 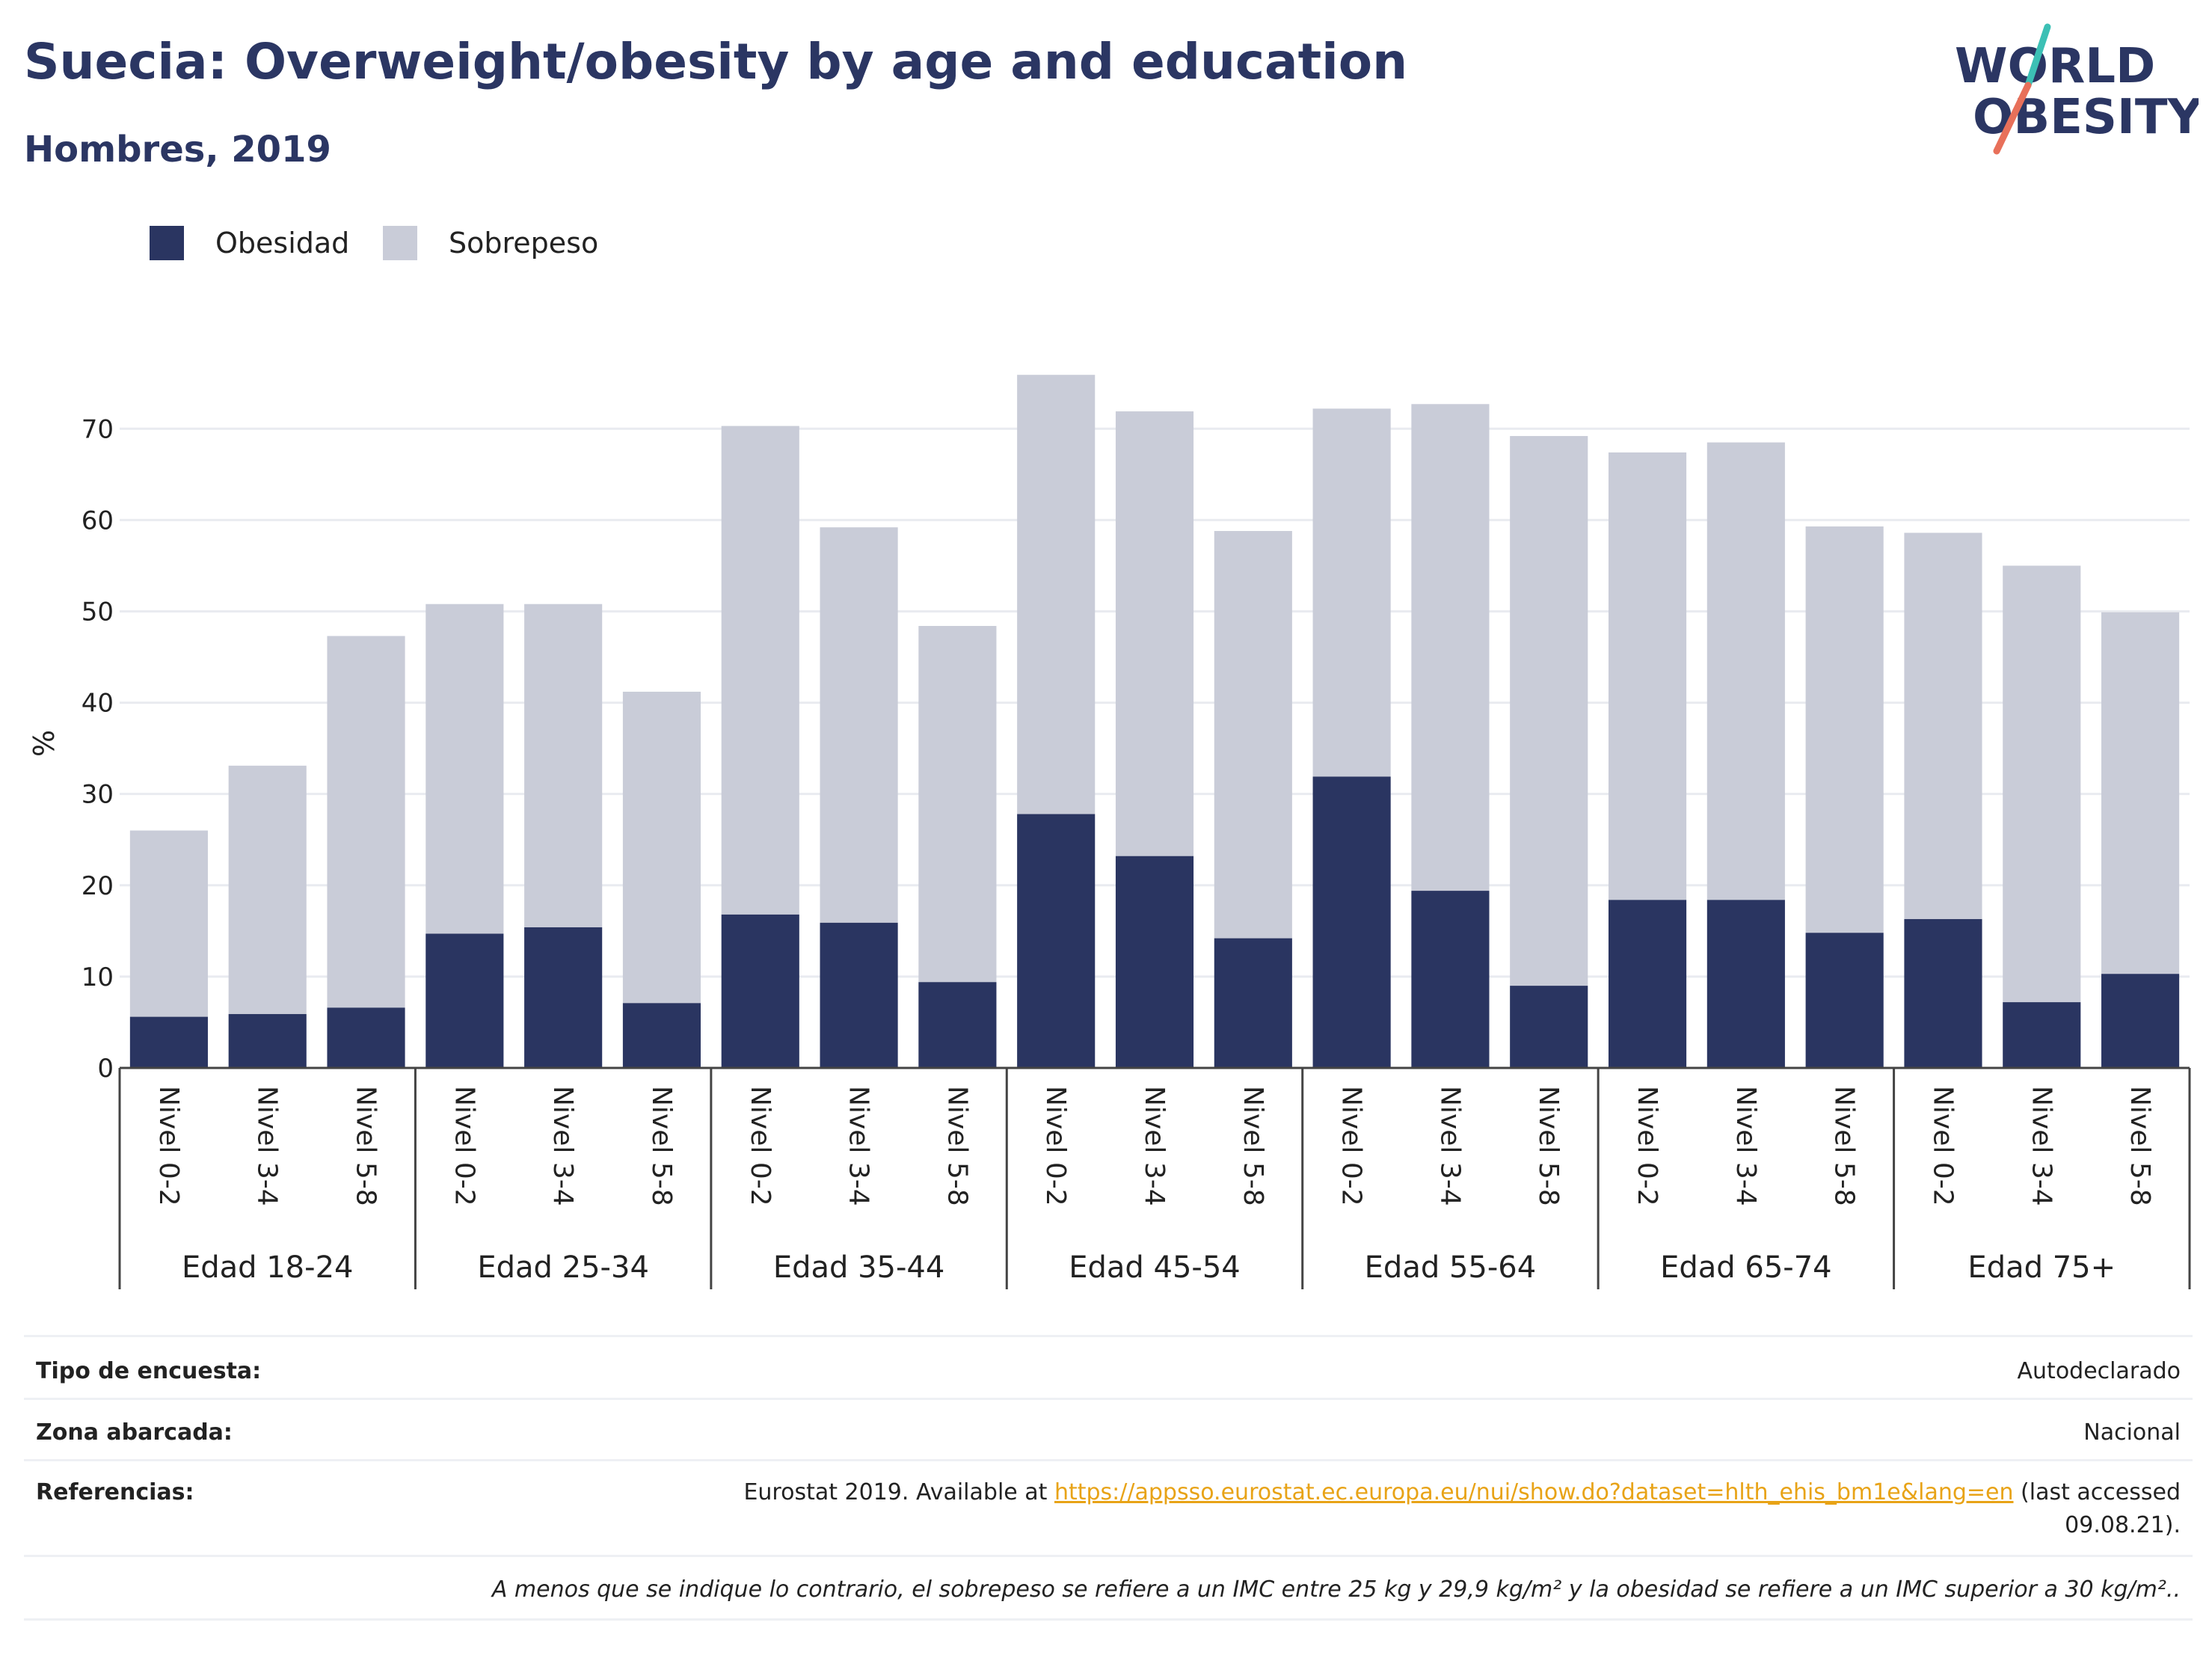 What do you see at coordinates (1451, 1267) in the screenshot?
I see `x-group-label: Edad 55-64` at bounding box center [1451, 1267].